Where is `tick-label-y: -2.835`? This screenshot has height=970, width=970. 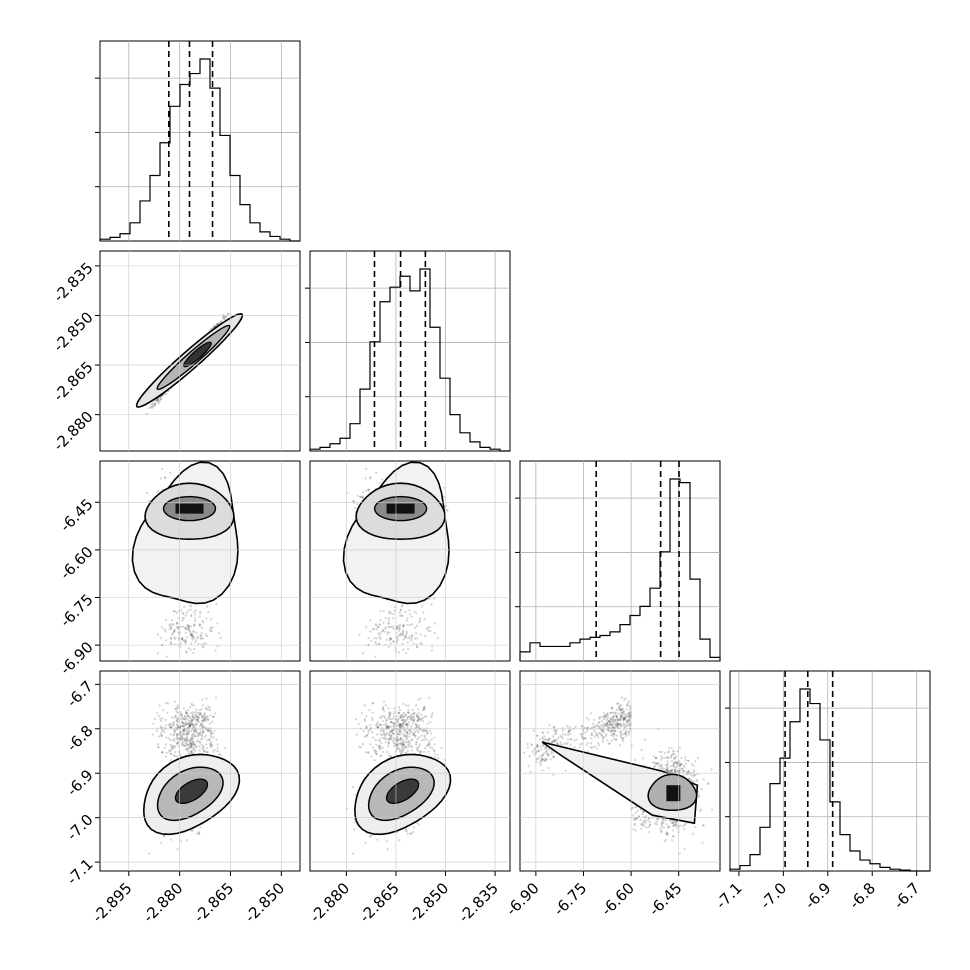 tick-label-y: -2.835 is located at coordinates (73, 282).